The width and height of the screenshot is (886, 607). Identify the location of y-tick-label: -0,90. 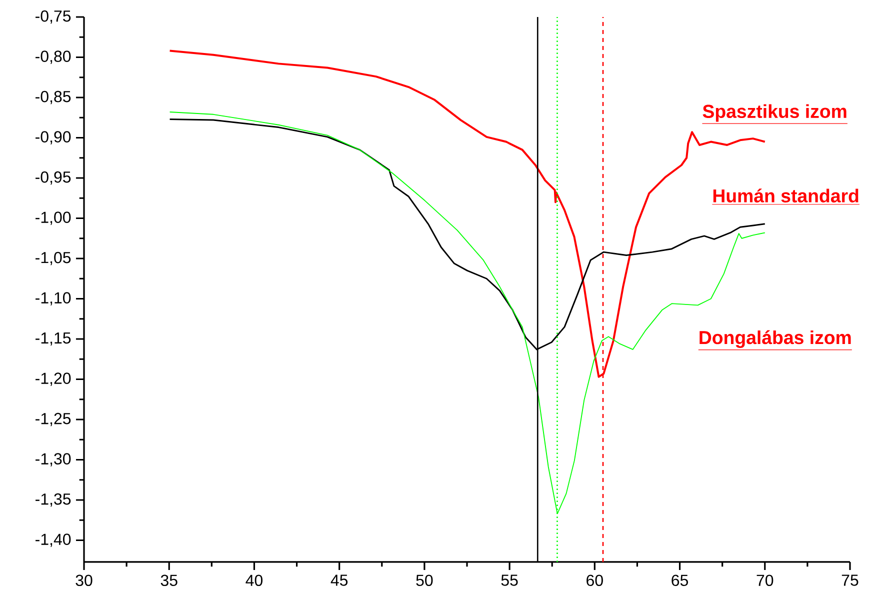
(53, 137).